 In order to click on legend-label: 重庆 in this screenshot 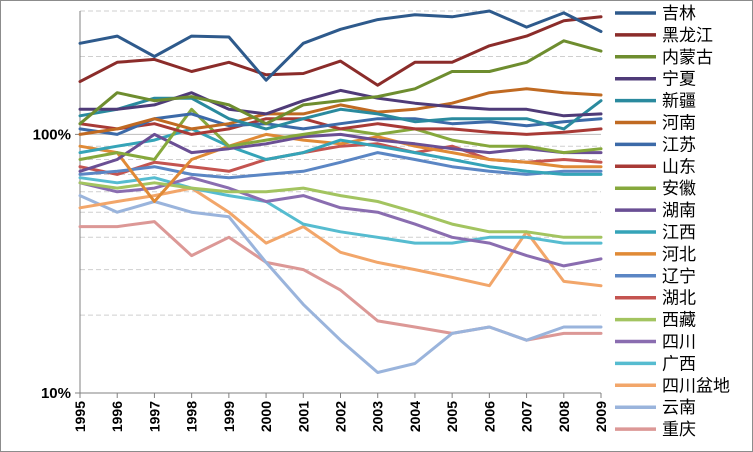, I will do `click(679, 430)`.